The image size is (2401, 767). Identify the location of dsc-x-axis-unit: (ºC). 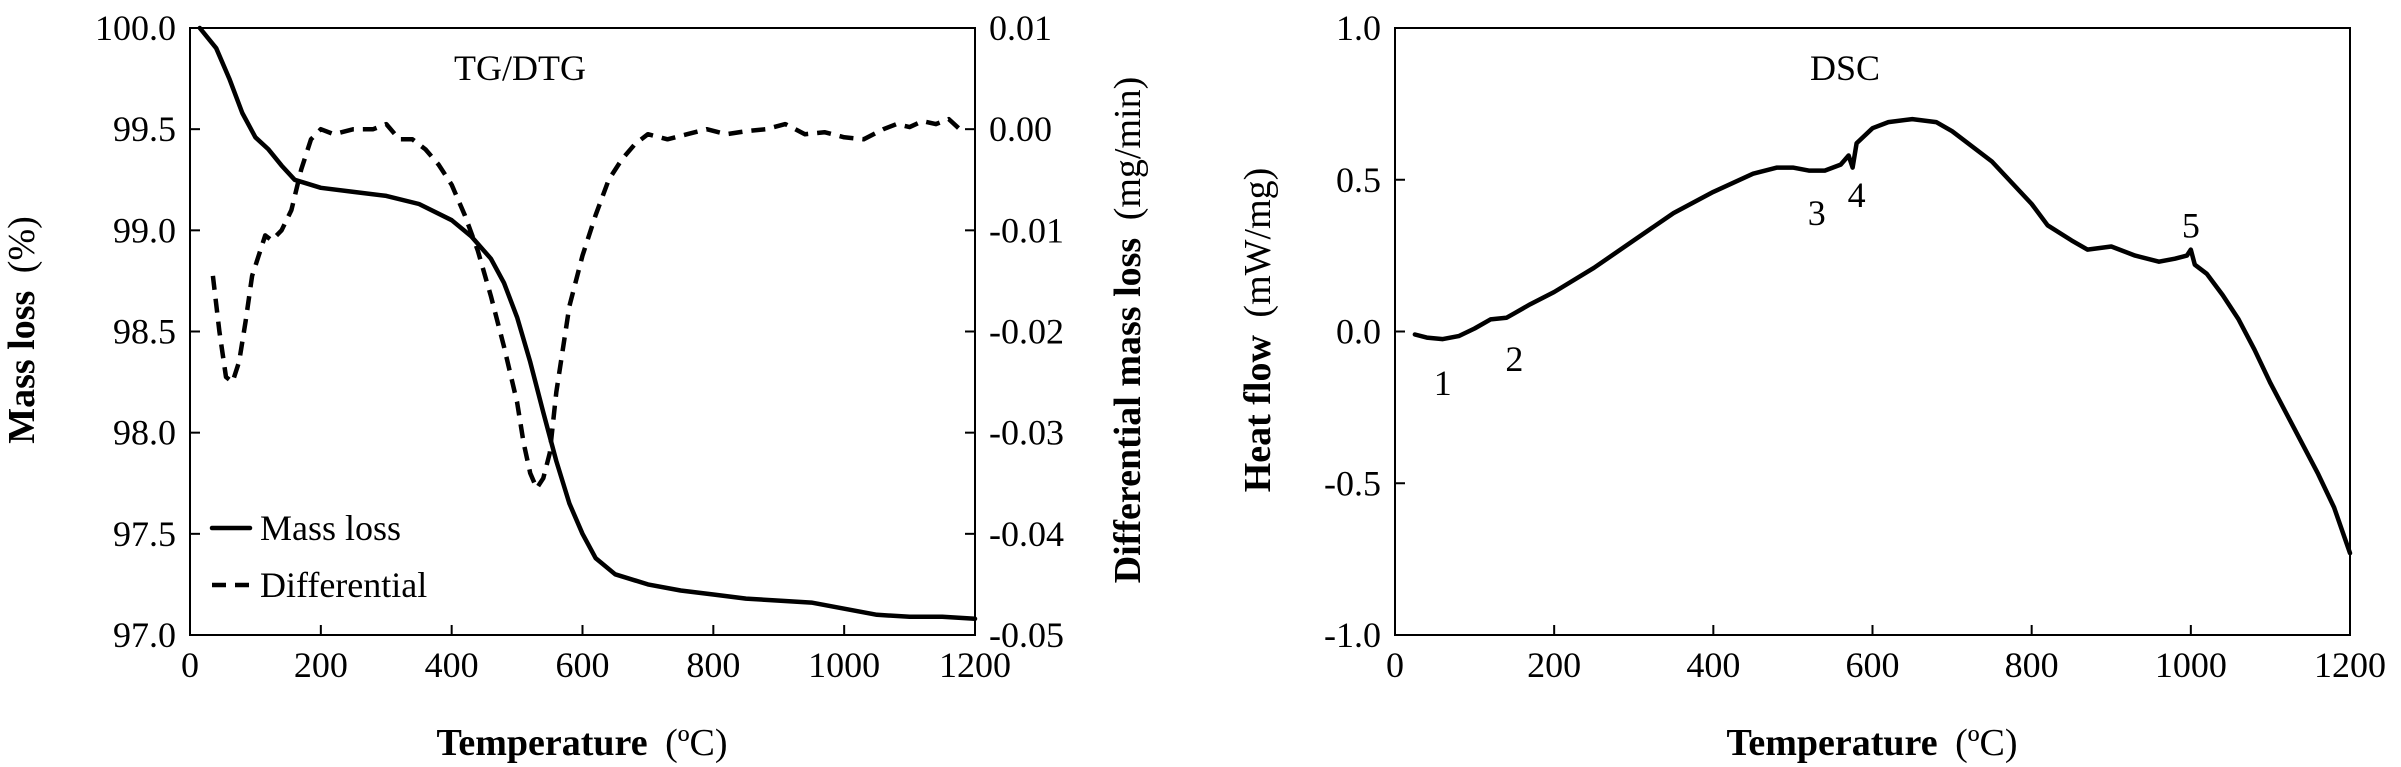
(1986, 743).